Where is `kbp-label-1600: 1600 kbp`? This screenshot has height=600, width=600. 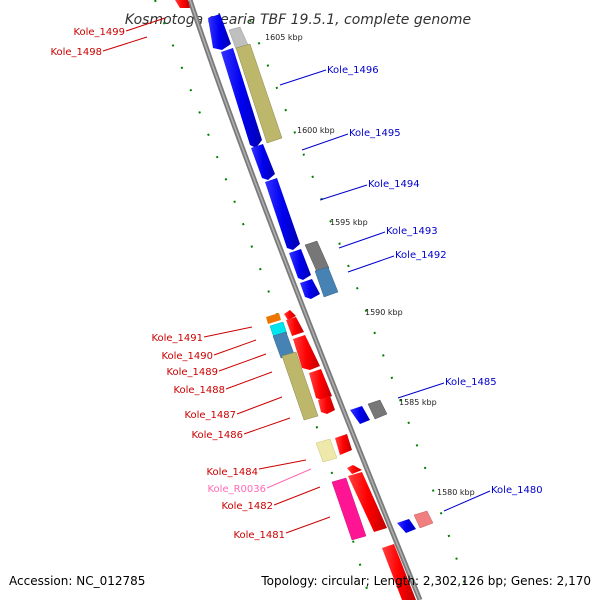 kbp-label-1600: 1600 kbp is located at coordinates (316, 130).